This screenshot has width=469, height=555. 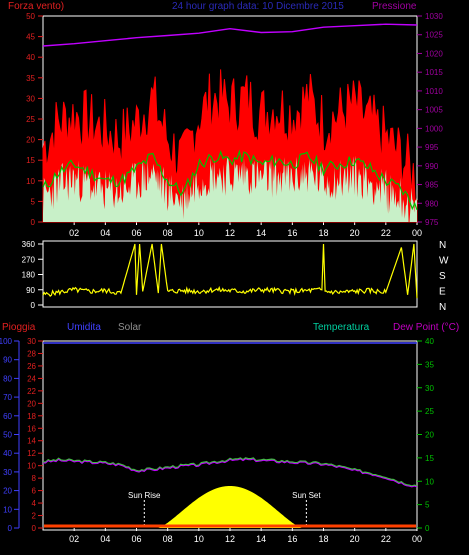 I want to click on pressure-tick-label: 1005, so click(x=434, y=110).